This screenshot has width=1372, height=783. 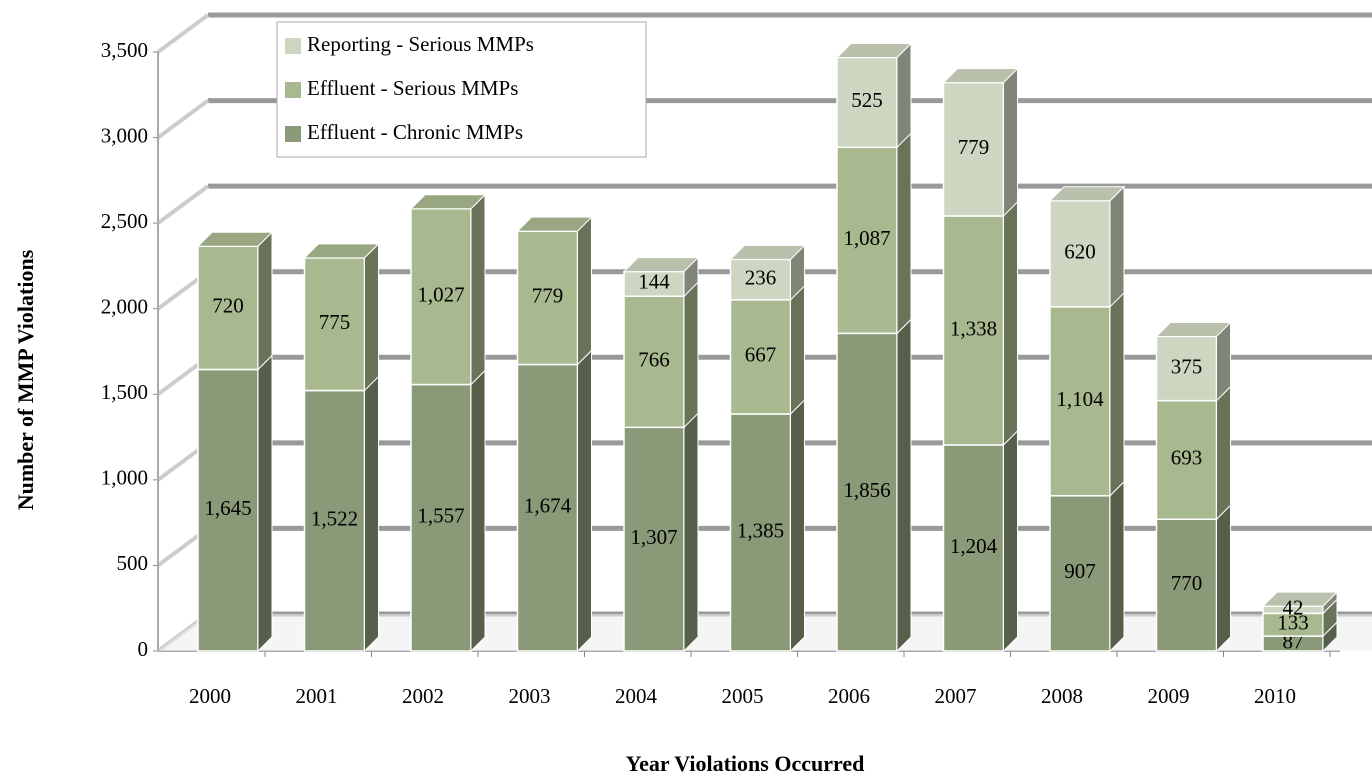 What do you see at coordinates (124, 392) in the screenshot?
I see `y-tick-label: 1,500` at bounding box center [124, 392].